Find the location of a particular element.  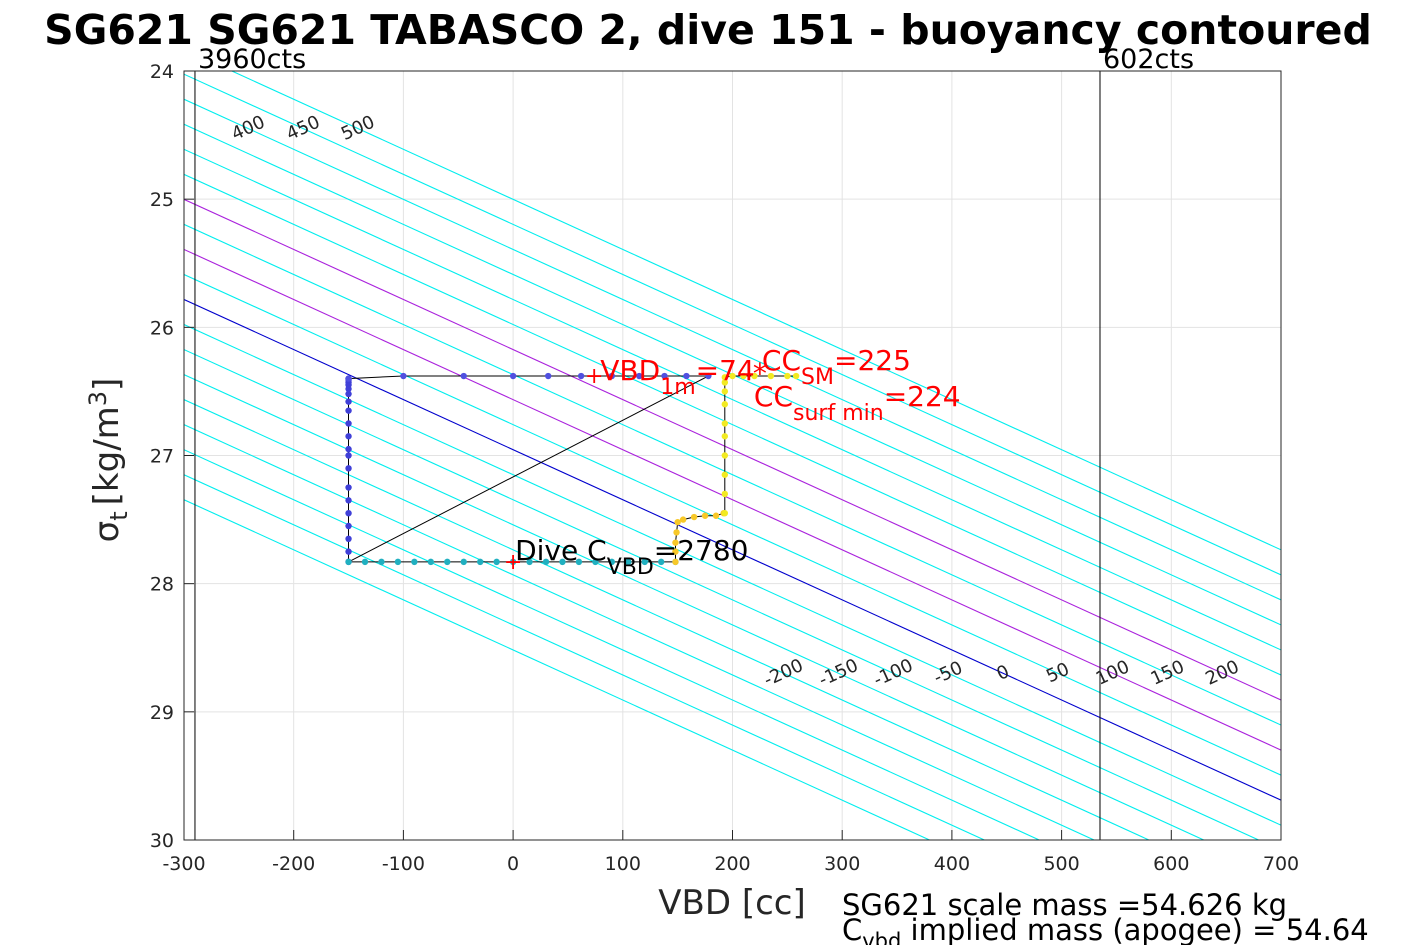

x-tick-label: -100 is located at coordinates (403, 864).